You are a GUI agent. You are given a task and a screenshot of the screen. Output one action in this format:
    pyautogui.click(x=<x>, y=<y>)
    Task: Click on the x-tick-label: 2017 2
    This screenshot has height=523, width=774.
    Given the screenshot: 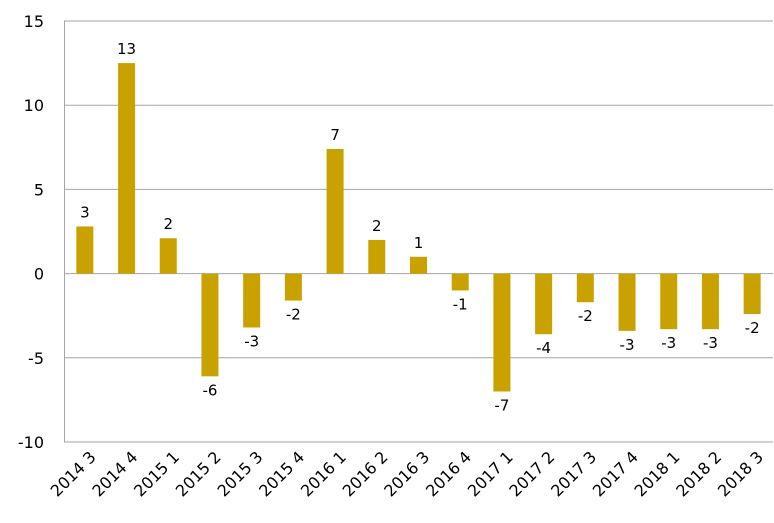 What is the action you would take?
    pyautogui.click(x=531, y=473)
    